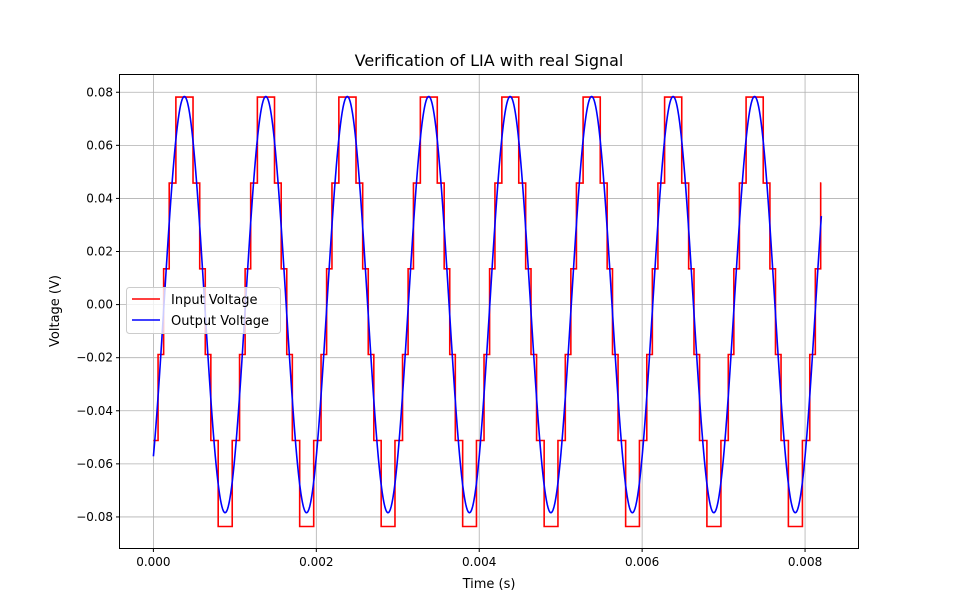 The height and width of the screenshot is (616, 953). I want to click on x-tick-label: 0.000, so click(153, 562).